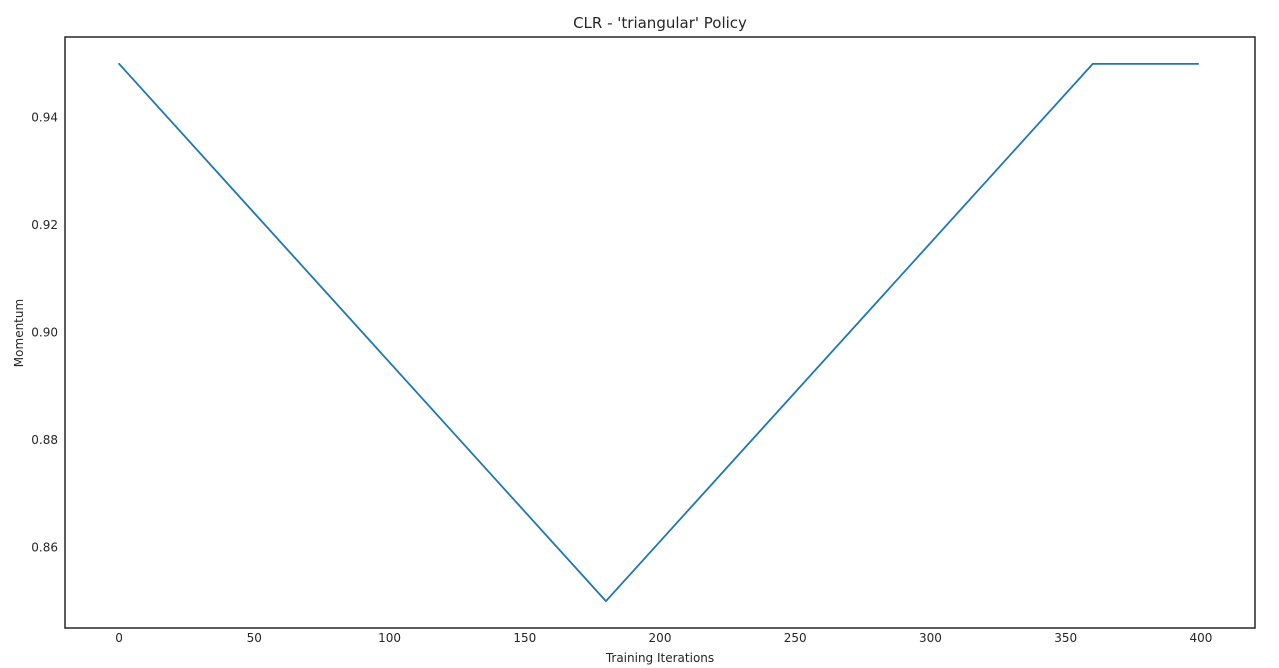 This screenshot has height=668, width=1279. I want to click on x-tick-label: 400, so click(1200, 638).